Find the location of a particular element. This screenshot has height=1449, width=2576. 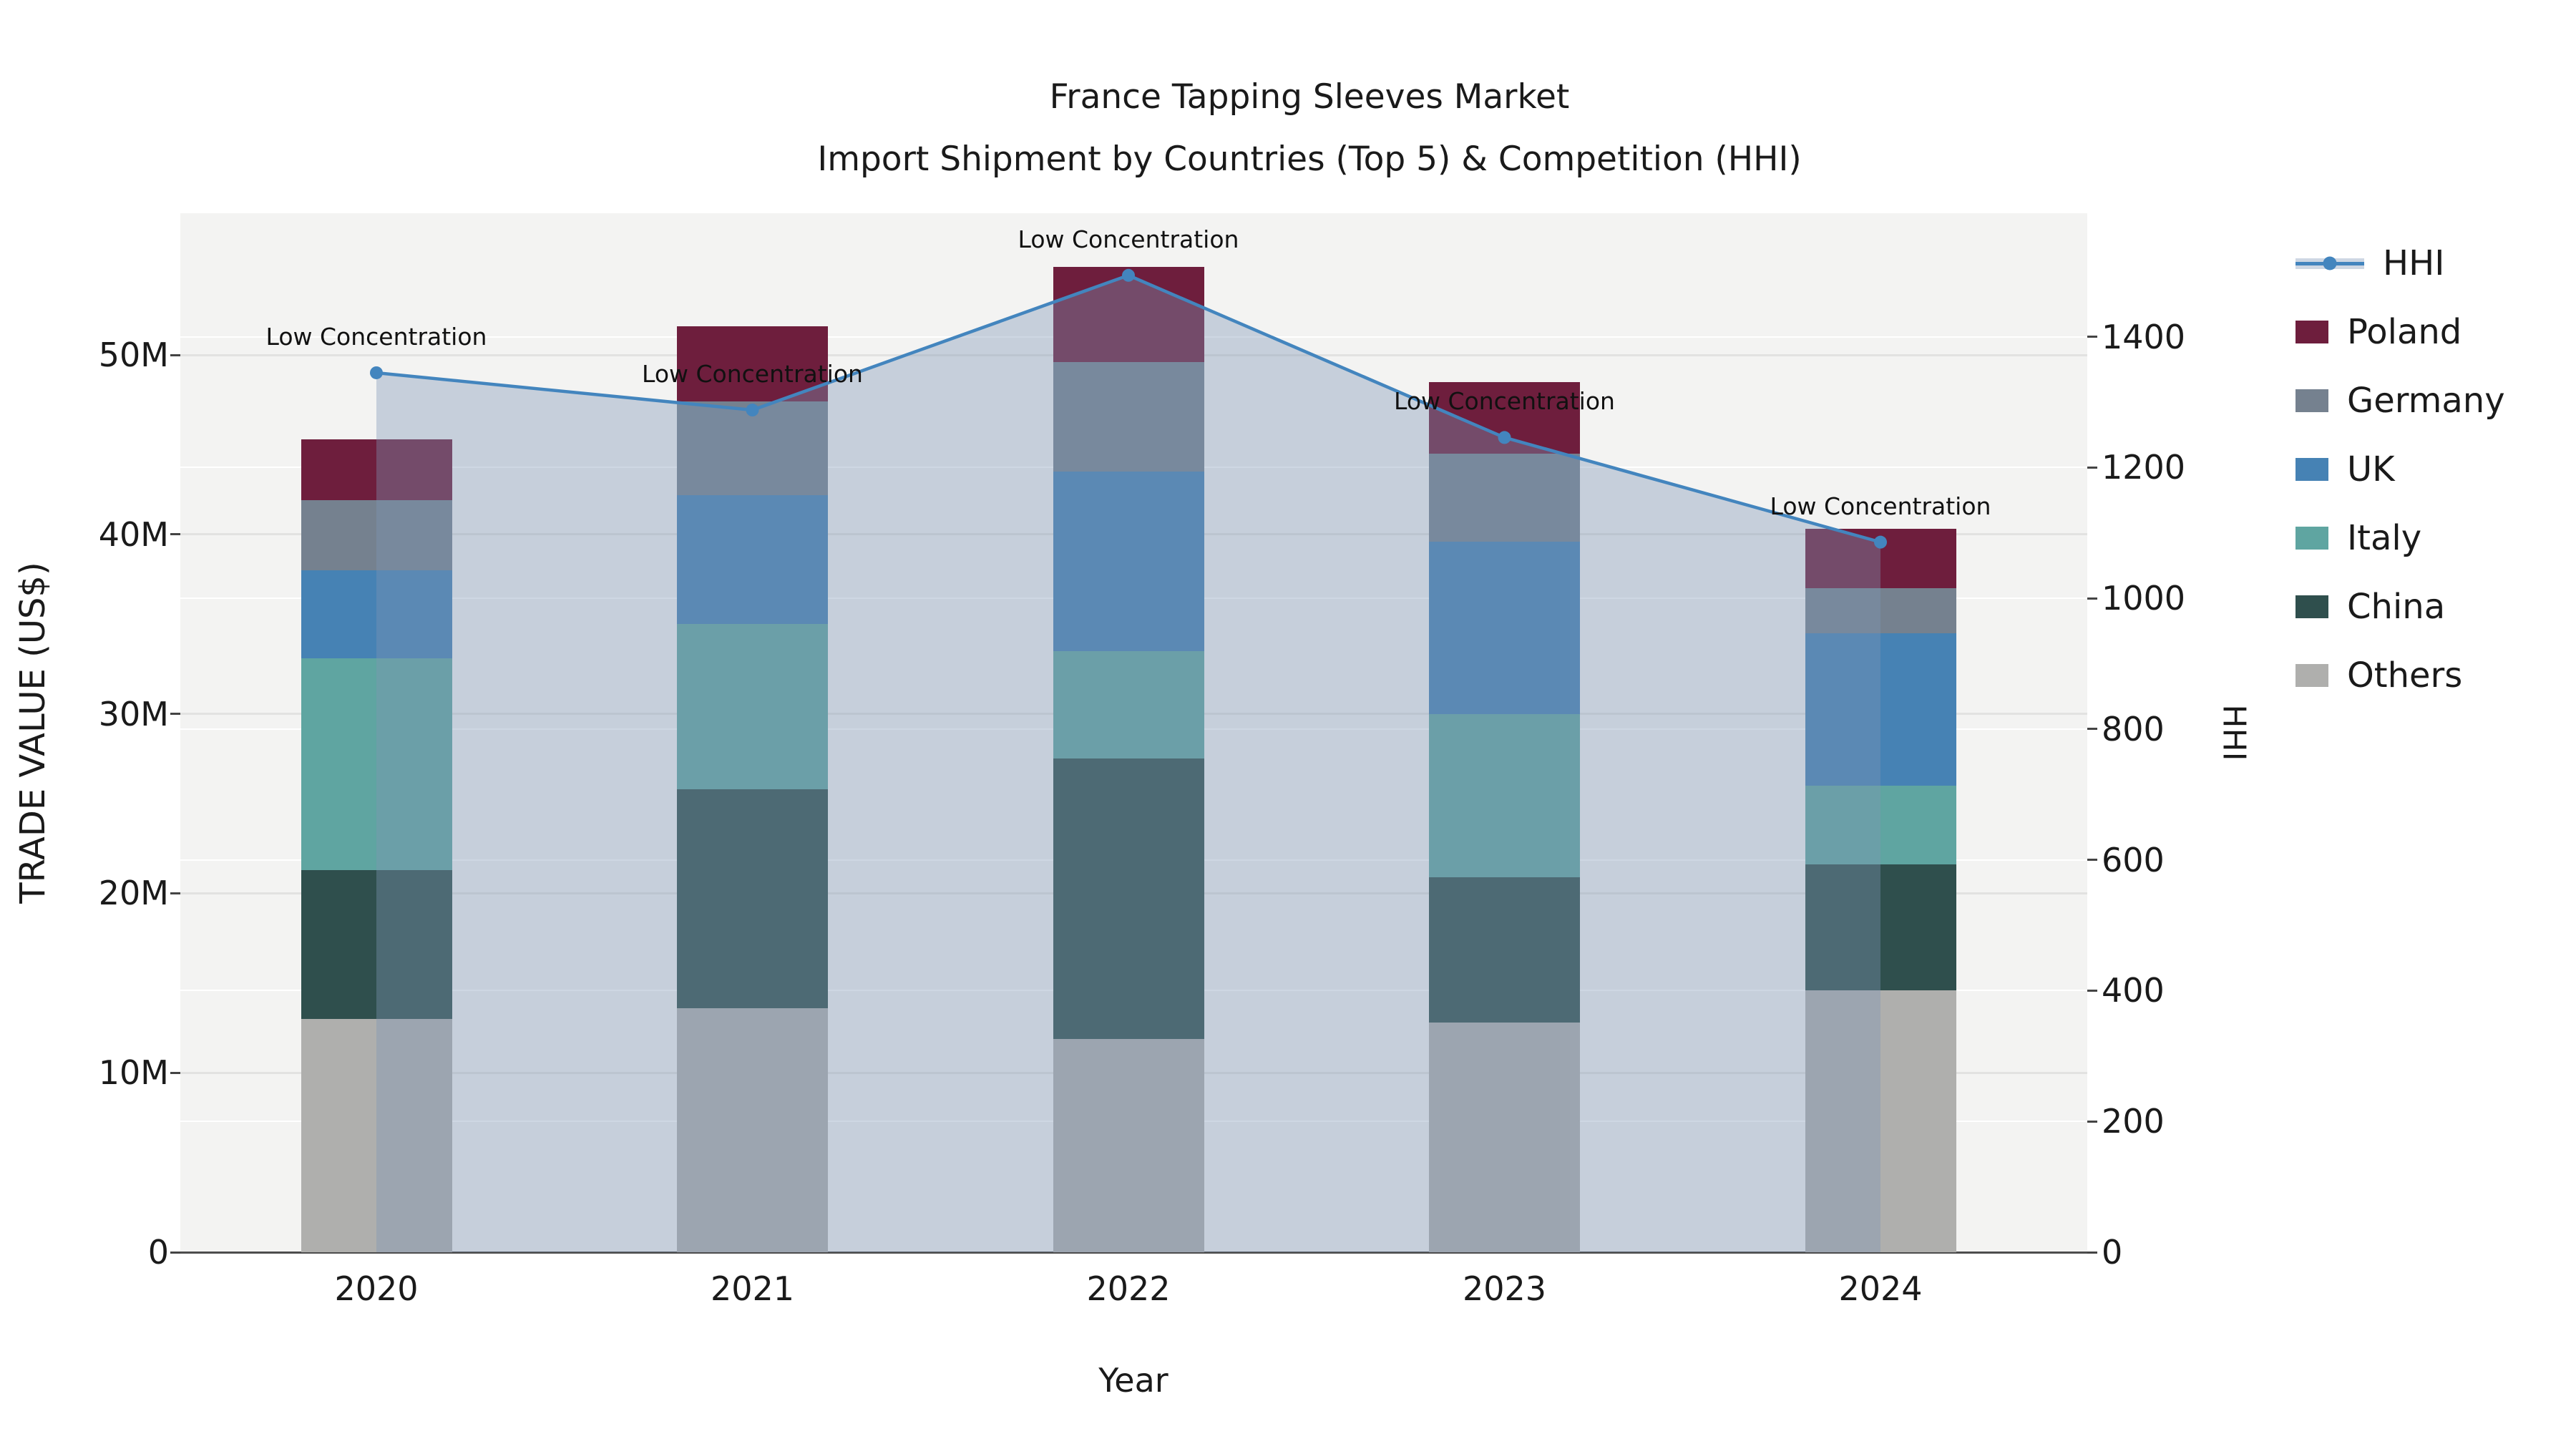

legend-item-others: Others is located at coordinates (2400, 675).